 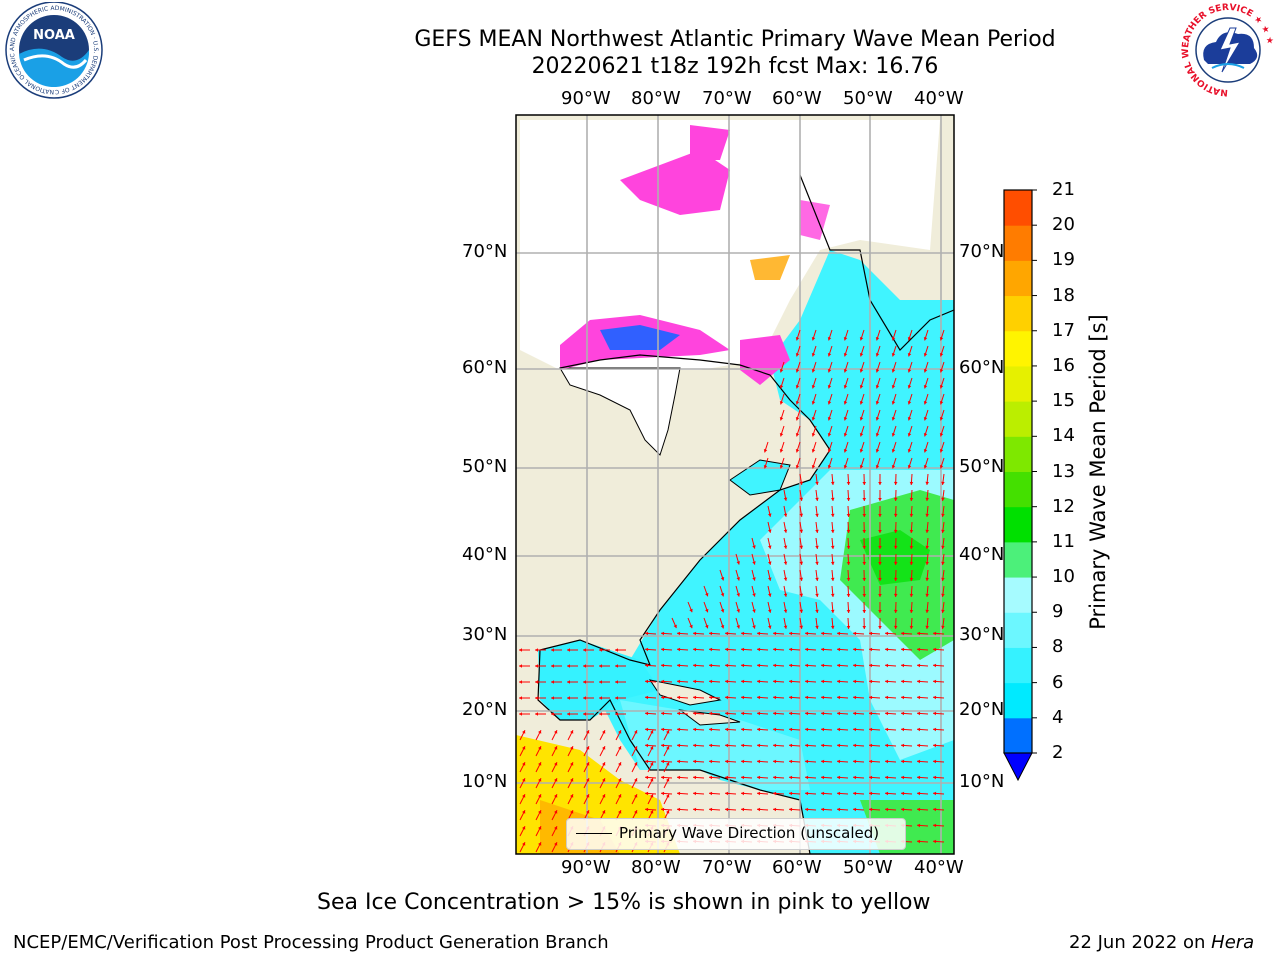 I want to click on lat-label-left: 50°N, so click(x=485, y=466).